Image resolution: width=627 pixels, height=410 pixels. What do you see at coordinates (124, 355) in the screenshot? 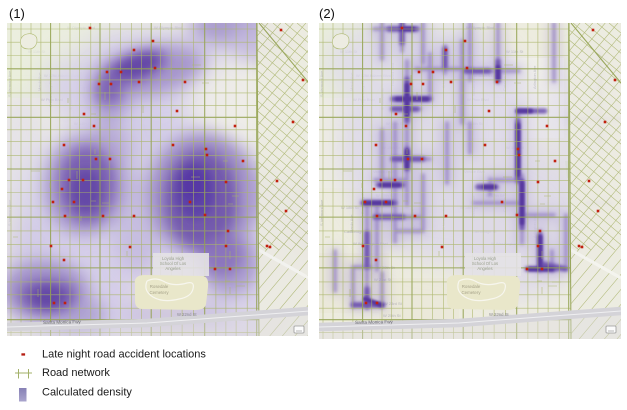
I see `svg-text:Late night road accident locat: Late night road accident locations` at bounding box center [124, 355].